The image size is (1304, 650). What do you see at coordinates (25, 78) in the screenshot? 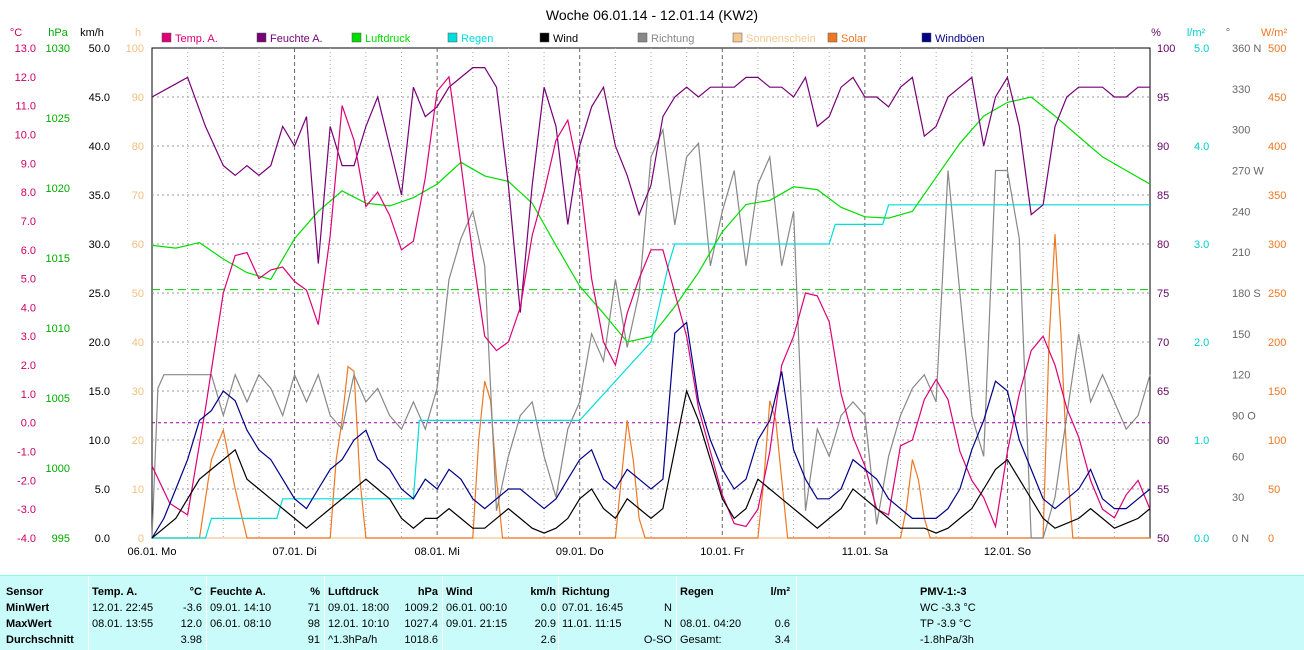
I see `temp-axis-tick: 12.0` at bounding box center [25, 78].